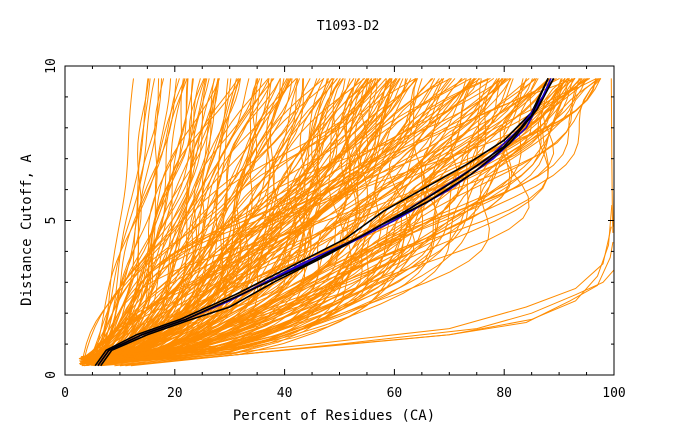  Describe the element at coordinates (504, 393) in the screenshot. I see `x-tick-label: 80` at that location.